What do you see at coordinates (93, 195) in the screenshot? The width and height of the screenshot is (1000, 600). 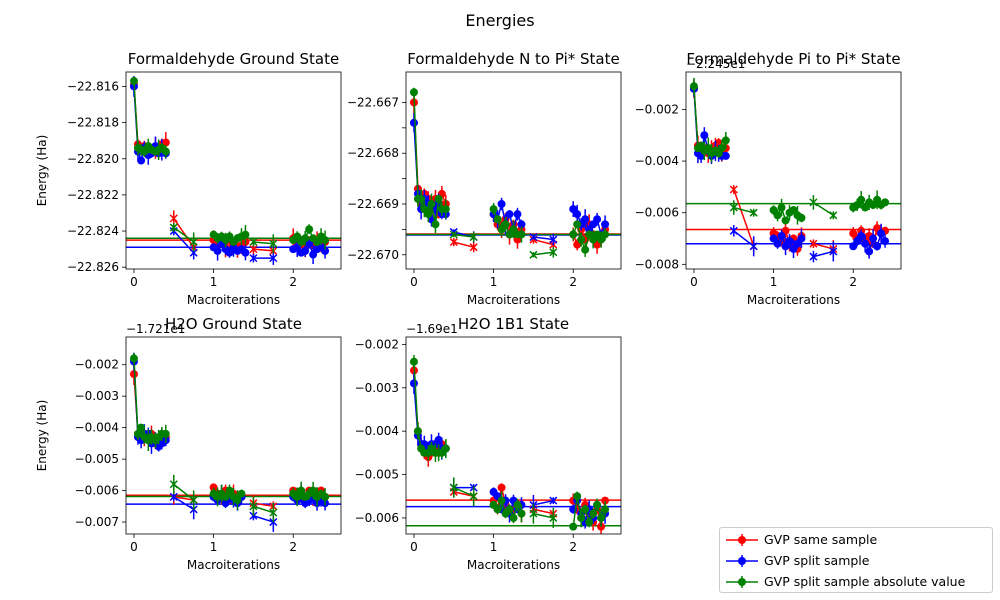 I see `y-tick-label: −22.822` at bounding box center [93, 195].